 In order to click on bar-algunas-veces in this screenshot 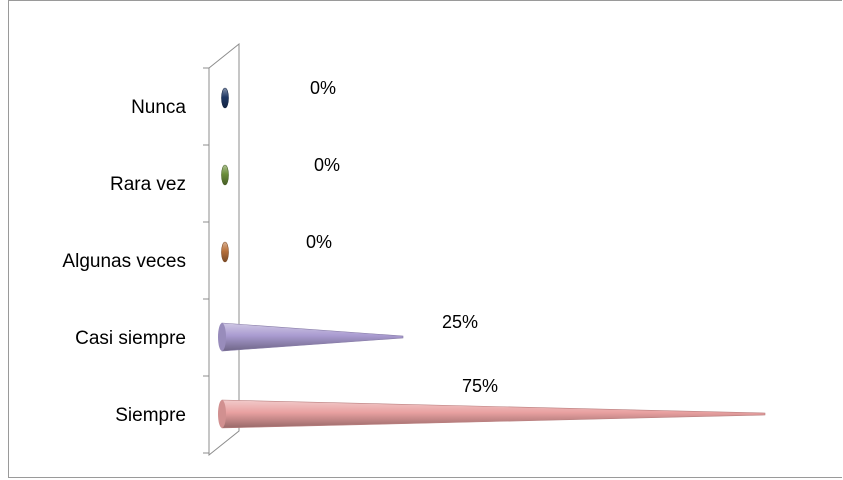, I will do `click(225, 252)`.